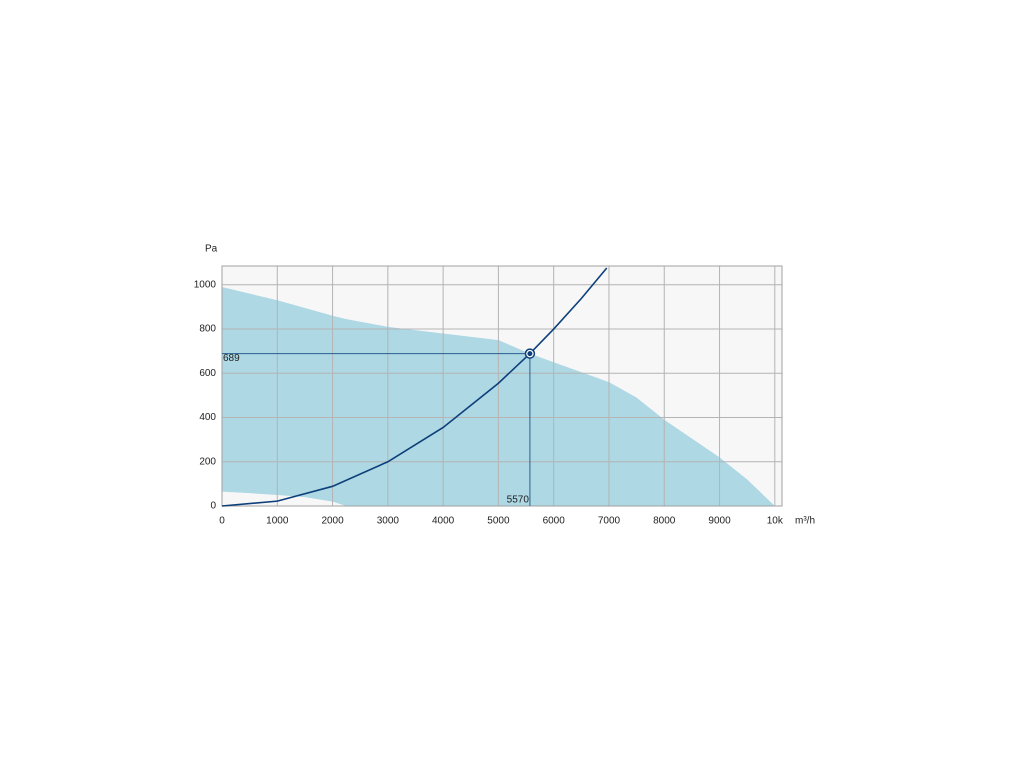  I want to click on x-tick-label: 3000, so click(388, 521).